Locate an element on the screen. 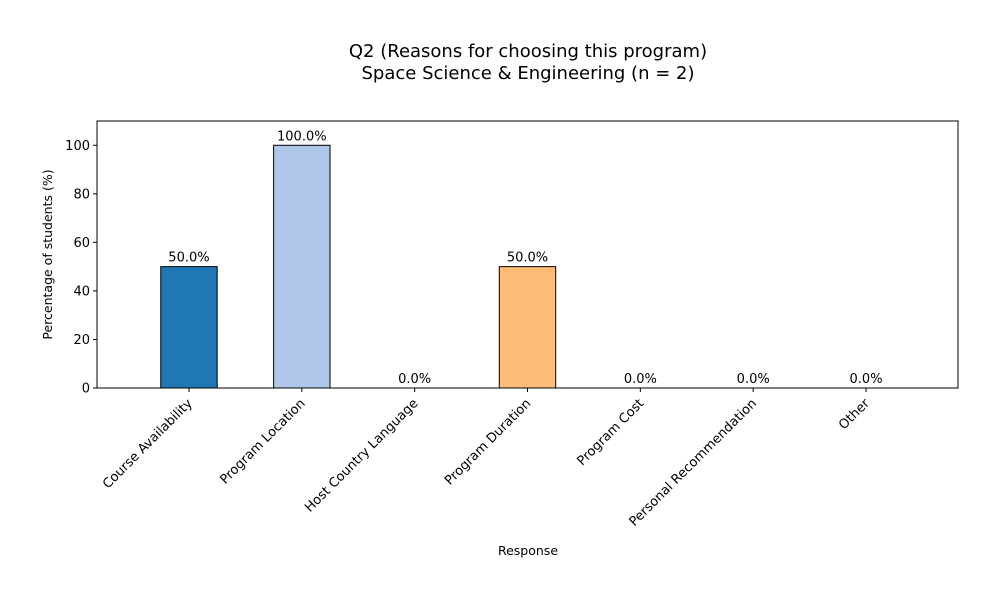 This screenshot has width=1000, height=600. y-tick-label: 80 is located at coordinates (81, 194).